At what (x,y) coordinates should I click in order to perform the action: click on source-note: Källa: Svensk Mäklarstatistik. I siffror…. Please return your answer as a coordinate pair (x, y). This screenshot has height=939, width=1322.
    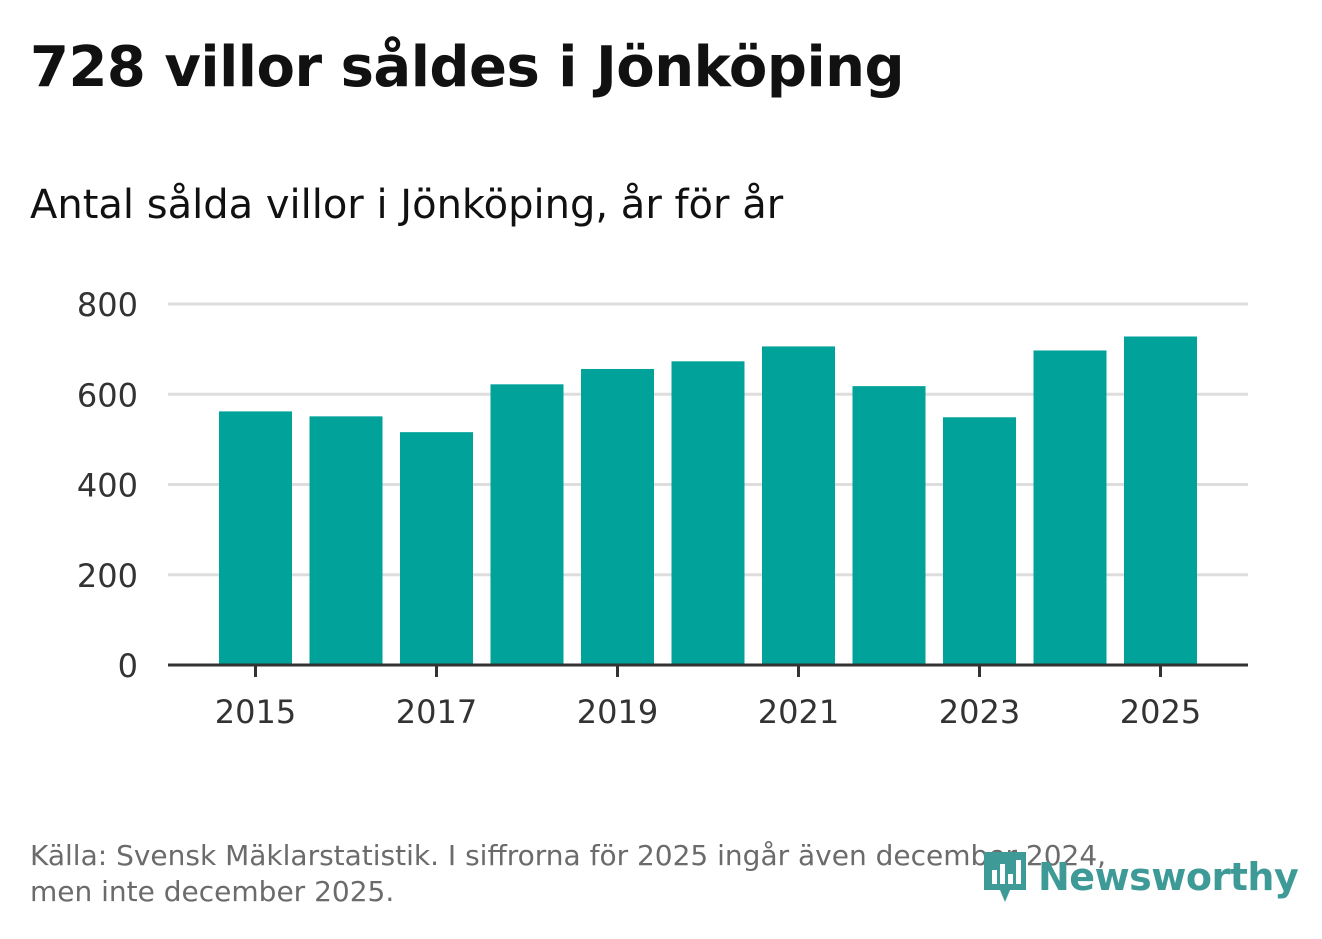
    Looking at the image, I should click on (630, 874).